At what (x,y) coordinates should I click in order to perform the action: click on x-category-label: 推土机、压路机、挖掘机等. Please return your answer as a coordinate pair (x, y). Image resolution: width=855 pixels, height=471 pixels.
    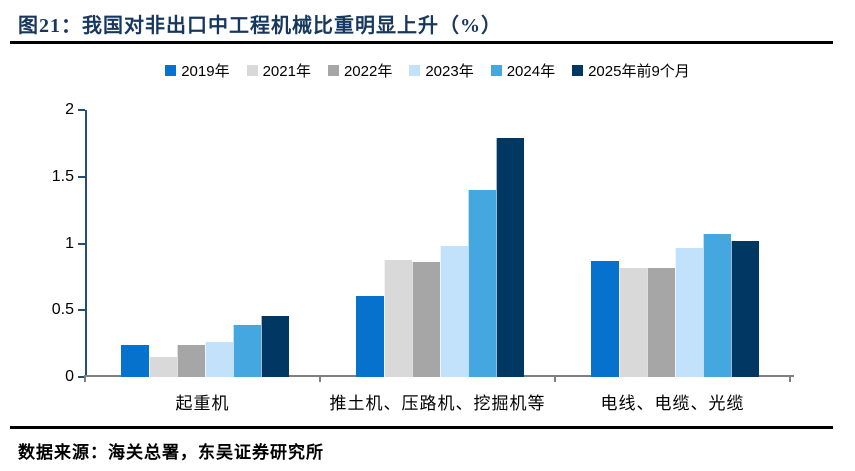
    Looking at the image, I should click on (437, 403).